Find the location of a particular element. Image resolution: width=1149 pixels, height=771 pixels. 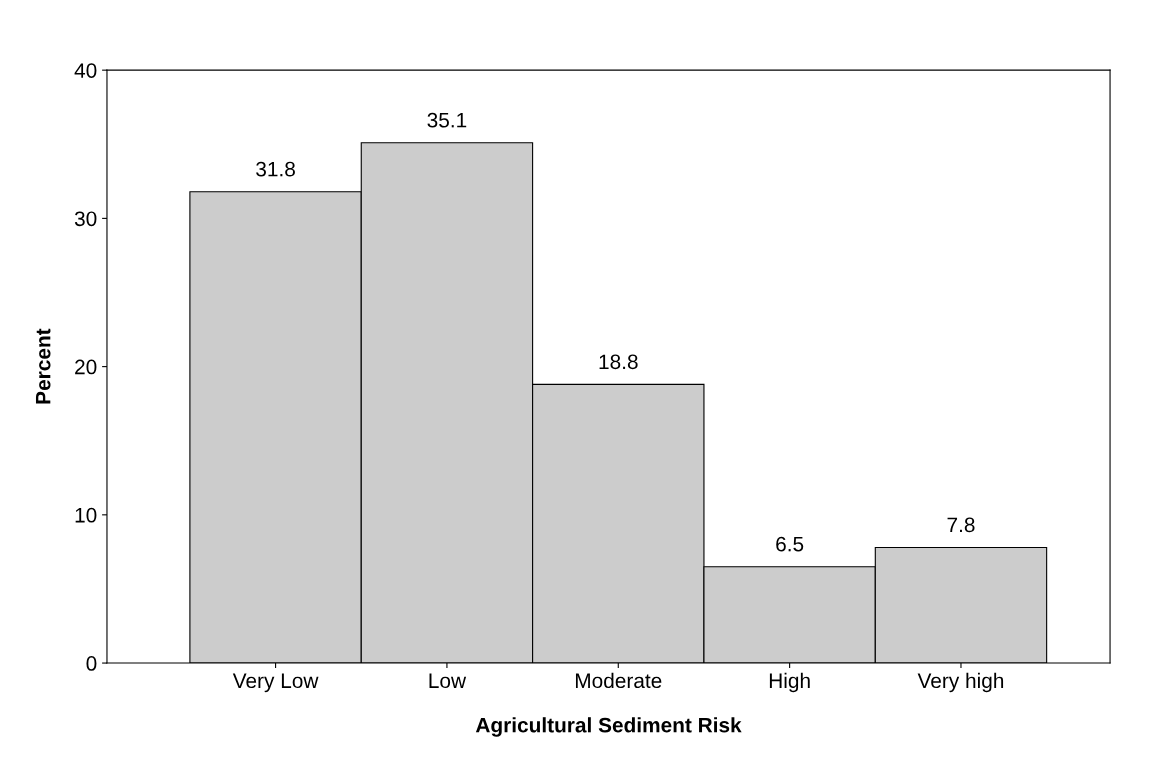

x-tick-label: Low is located at coordinates (448, 681).